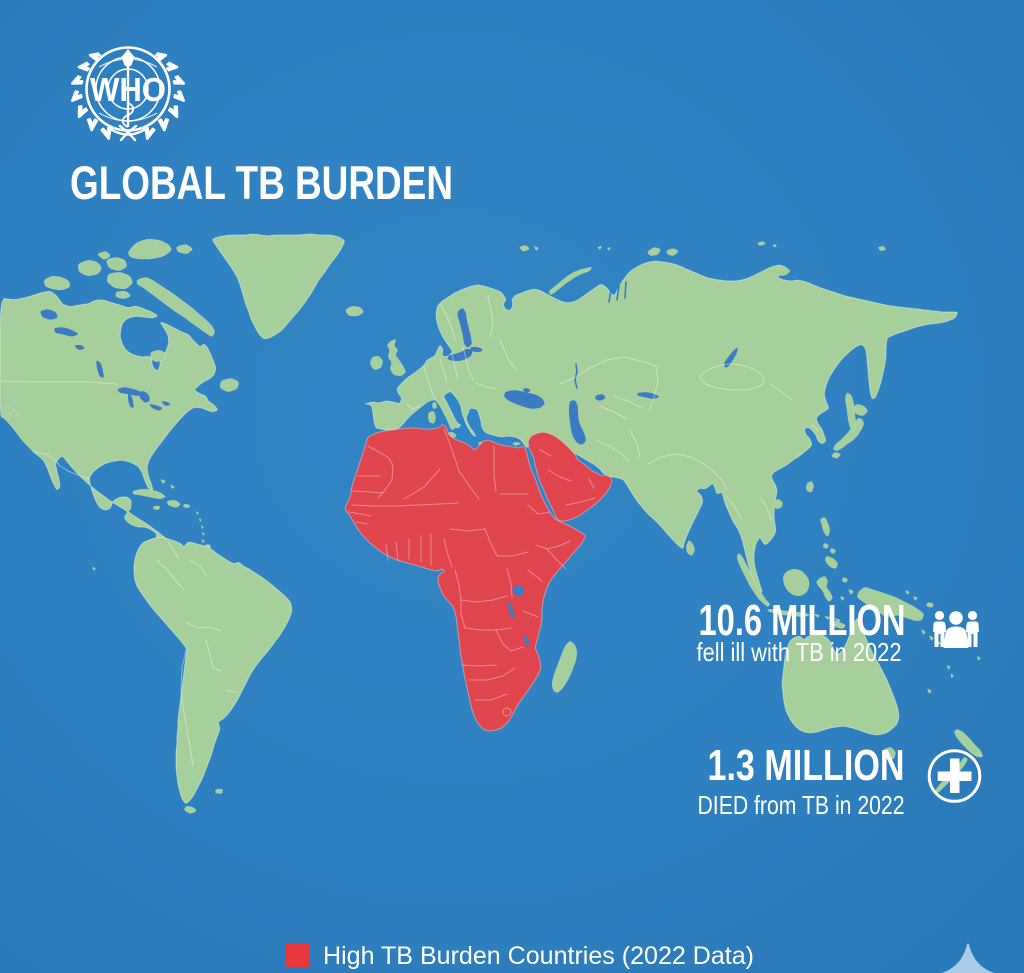 Image resolution: width=1024 pixels, height=973 pixels. What do you see at coordinates (801, 805) in the screenshot?
I see `svg-text: DIED from TB in 2022` at bounding box center [801, 805].